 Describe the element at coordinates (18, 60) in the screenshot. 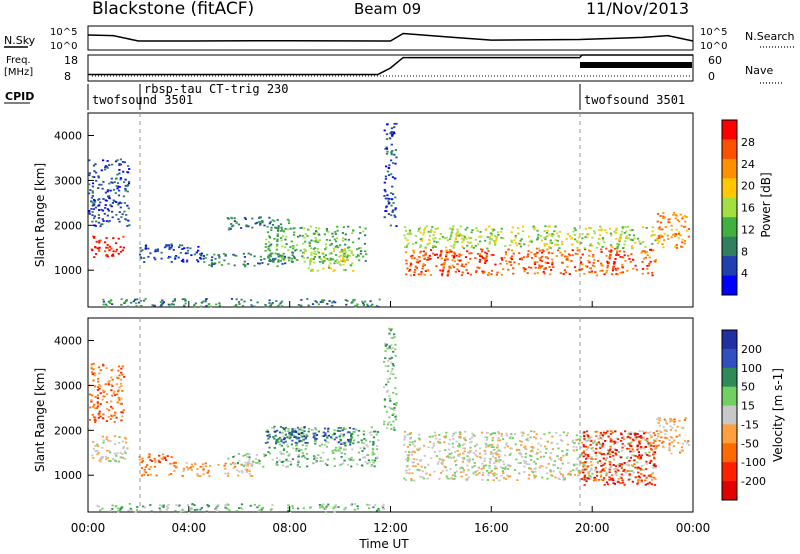

I see `freq-label: Freq.` at that location.